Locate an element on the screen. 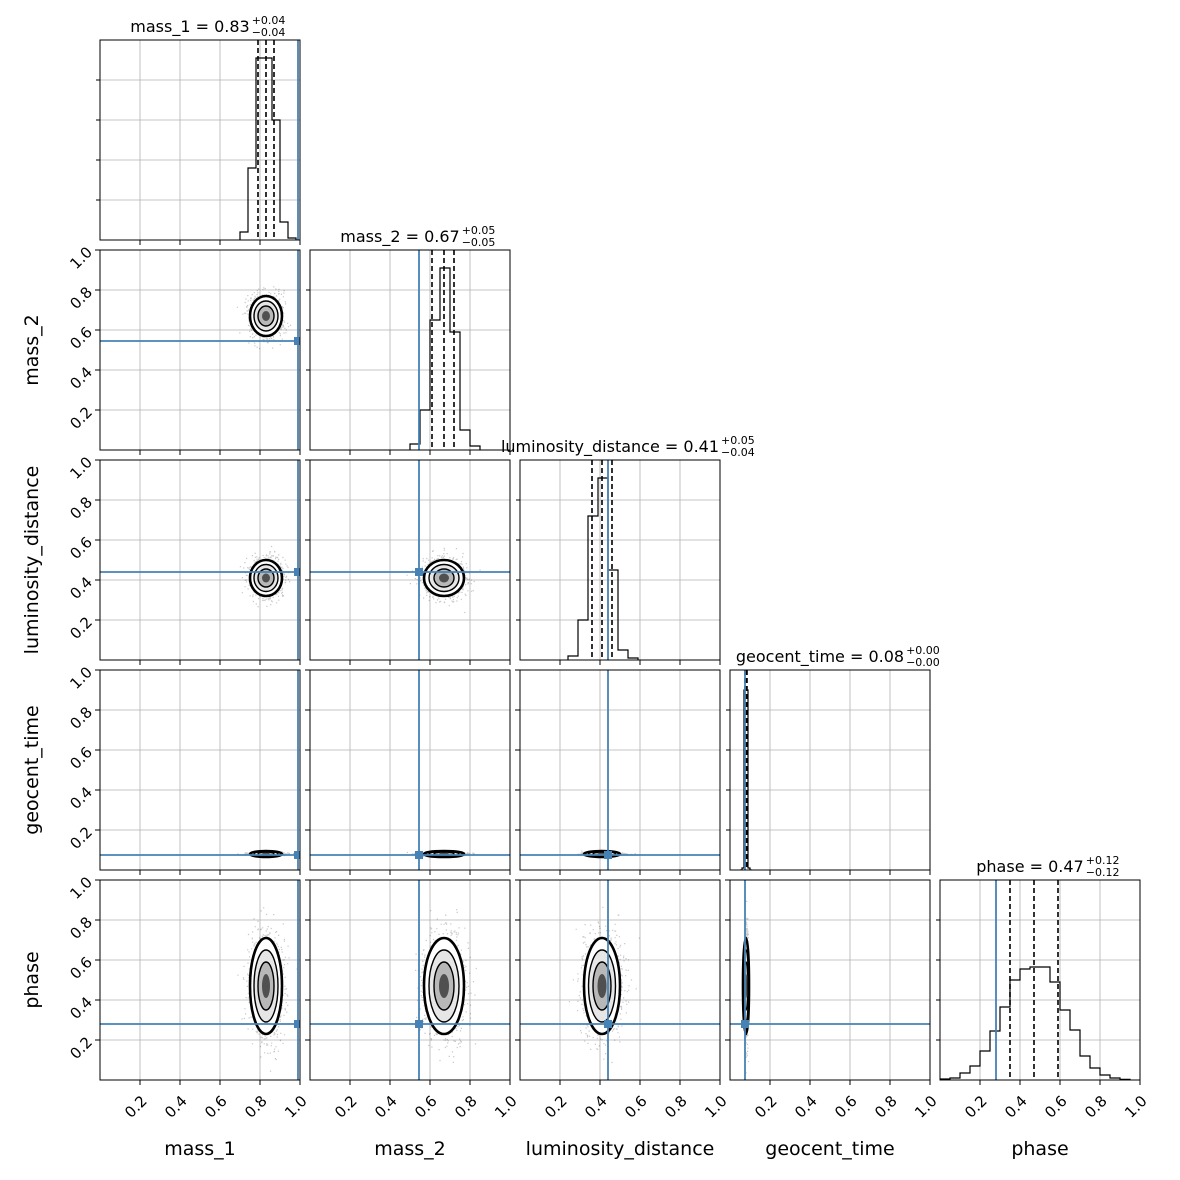  title-text: mass_1 = 0.83 is located at coordinates (189, 27).